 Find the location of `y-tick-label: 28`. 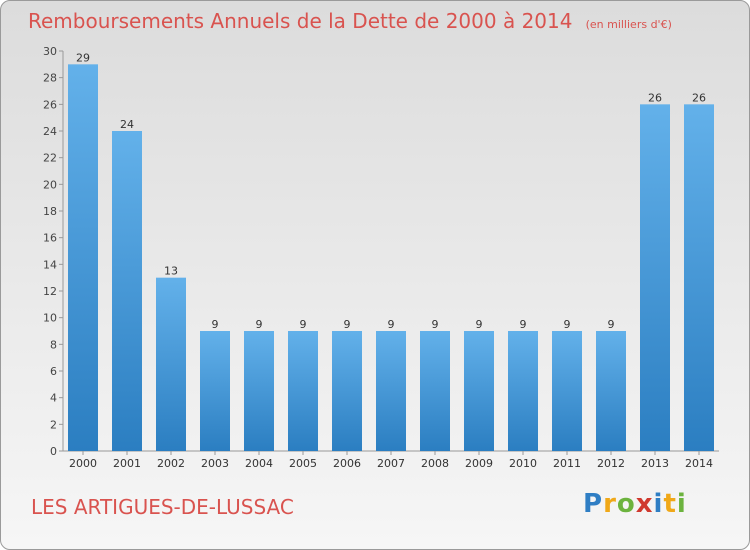

y-tick-label: 28 is located at coordinates (50, 78).